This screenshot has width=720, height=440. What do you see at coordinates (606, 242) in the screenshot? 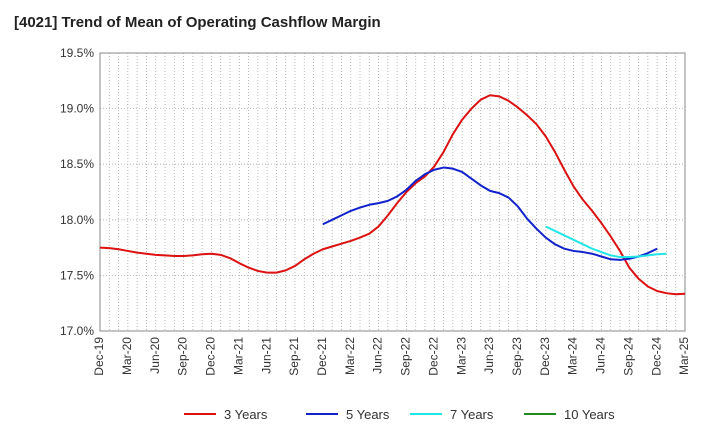
I see `series-line-7-years` at bounding box center [606, 242].